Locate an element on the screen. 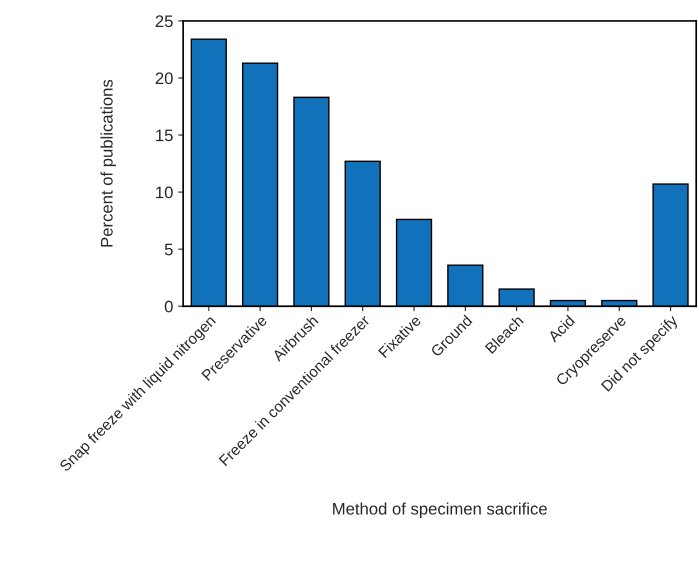 The height and width of the screenshot is (565, 699). y-tick-label: 5 is located at coordinates (168, 250).